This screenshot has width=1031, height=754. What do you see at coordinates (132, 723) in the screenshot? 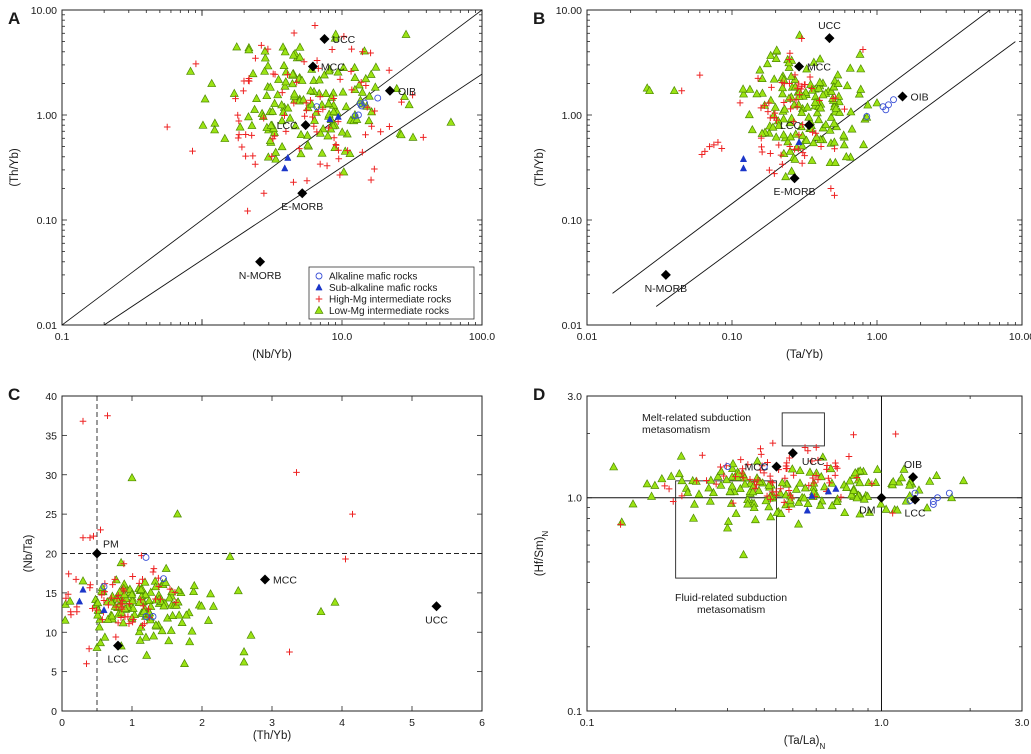
I see `panel-c-x-tick-label: 1` at bounding box center [132, 723].